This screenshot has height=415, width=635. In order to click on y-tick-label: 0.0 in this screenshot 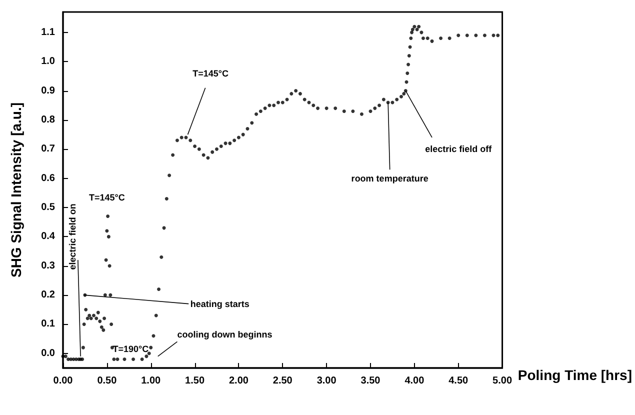, I will do `click(48, 353)`.